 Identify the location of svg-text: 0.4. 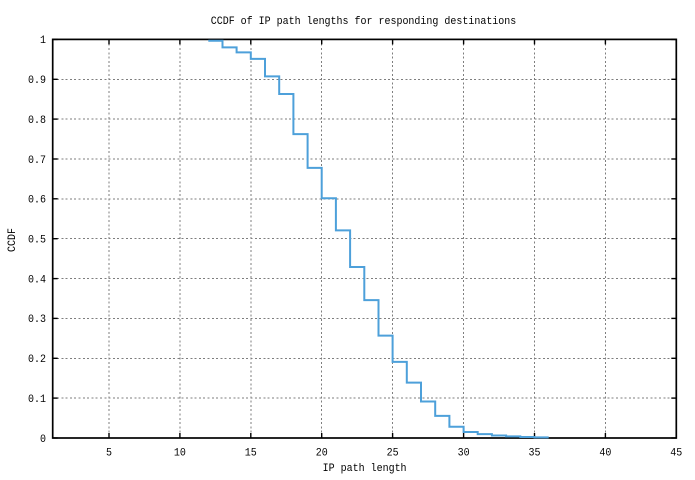
(37, 280).